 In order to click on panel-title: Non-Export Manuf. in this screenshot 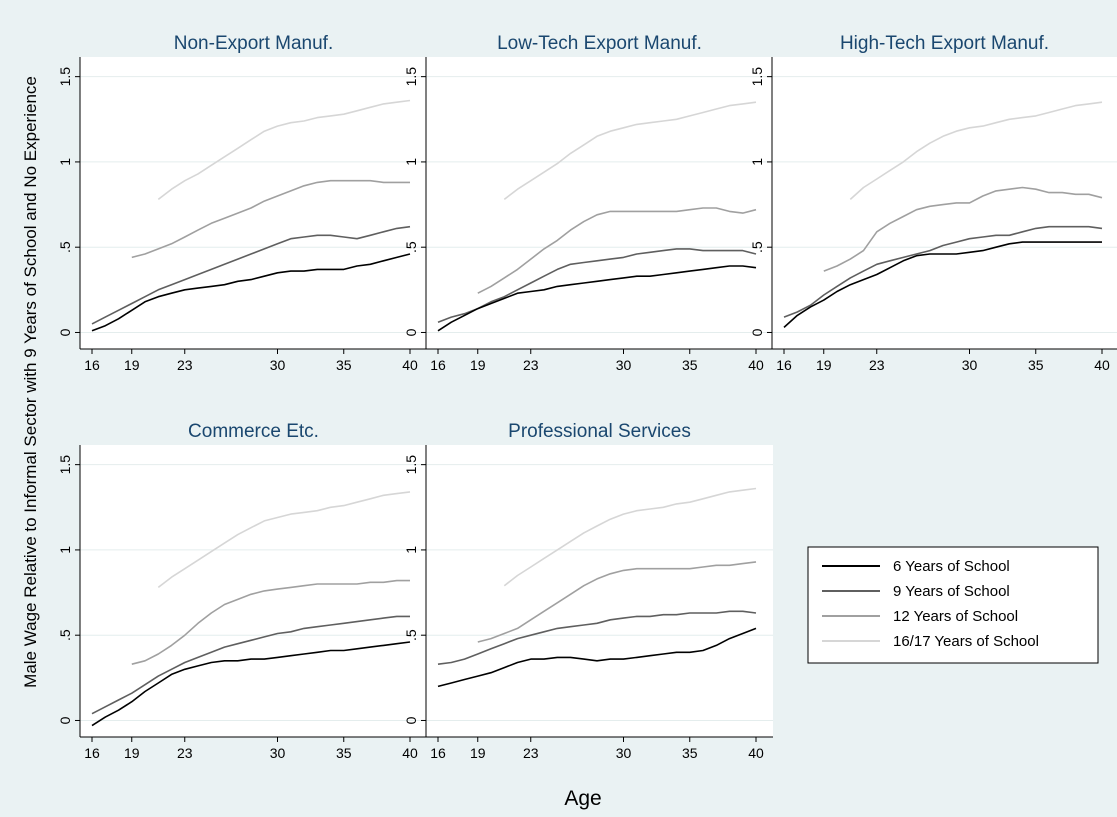, I will do `click(253, 43)`.